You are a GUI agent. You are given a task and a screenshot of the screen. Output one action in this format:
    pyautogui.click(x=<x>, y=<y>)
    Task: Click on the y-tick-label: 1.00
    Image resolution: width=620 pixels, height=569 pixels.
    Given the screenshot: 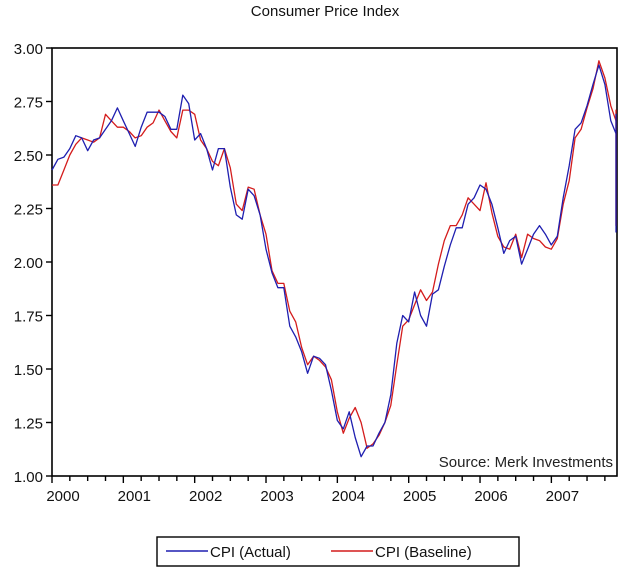 What is the action you would take?
    pyautogui.click(x=28, y=477)
    